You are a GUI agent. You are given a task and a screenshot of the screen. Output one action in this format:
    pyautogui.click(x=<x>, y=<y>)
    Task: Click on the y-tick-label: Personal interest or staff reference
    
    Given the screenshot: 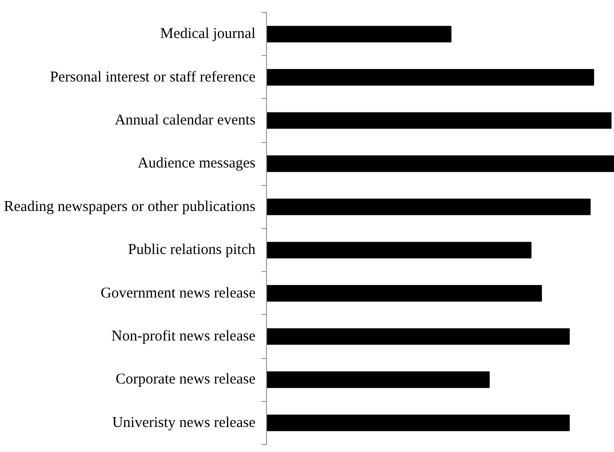 What is the action you would take?
    pyautogui.click(x=153, y=77)
    